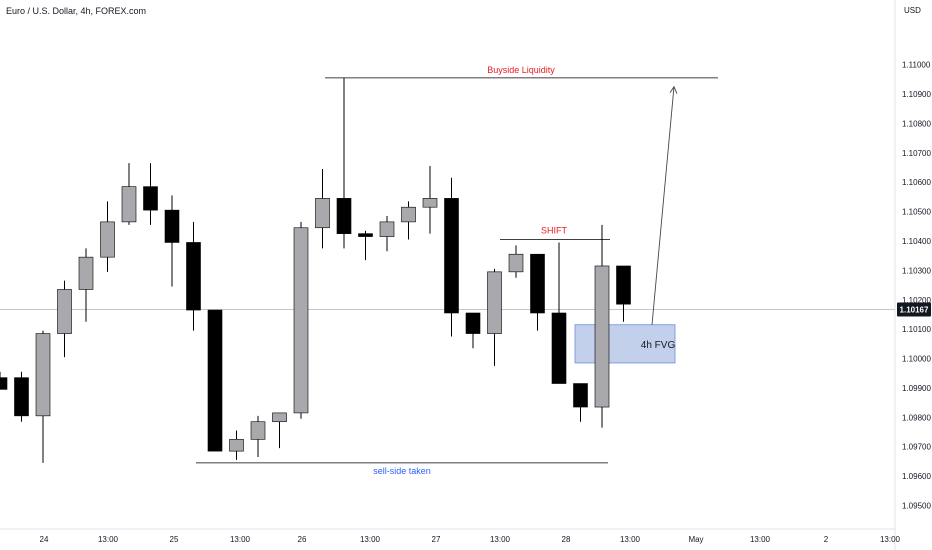 Image resolution: width=932 pixels, height=550 pixels. What do you see at coordinates (916, 123) in the screenshot?
I see `y-tick-label: 1.10800` at bounding box center [916, 123].